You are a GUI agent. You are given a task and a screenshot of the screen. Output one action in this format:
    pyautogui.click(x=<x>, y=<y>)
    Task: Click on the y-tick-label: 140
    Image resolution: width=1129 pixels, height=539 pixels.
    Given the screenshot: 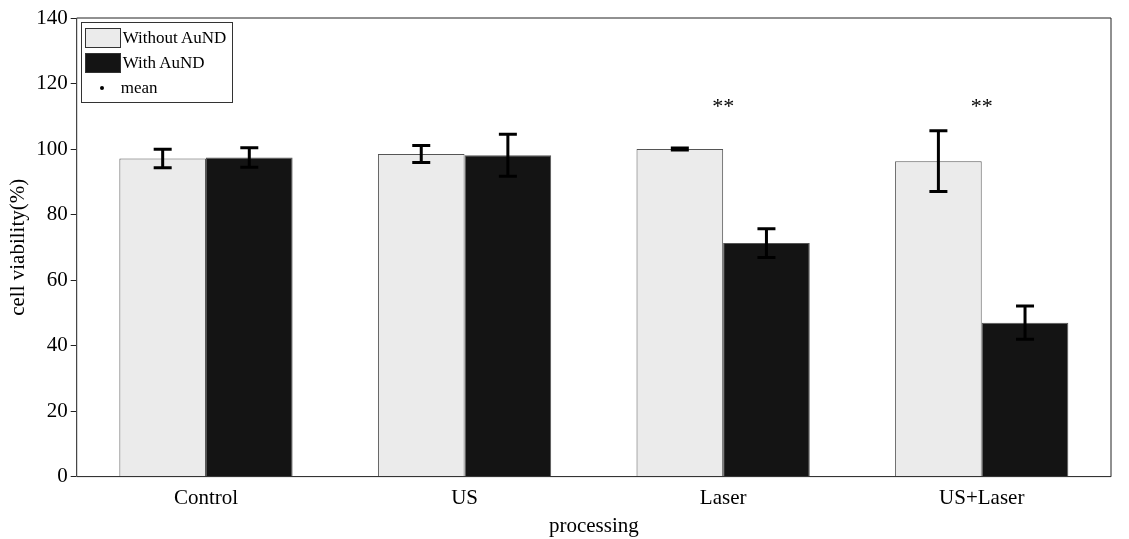 What is the action you would take?
    pyautogui.click(x=52, y=16)
    